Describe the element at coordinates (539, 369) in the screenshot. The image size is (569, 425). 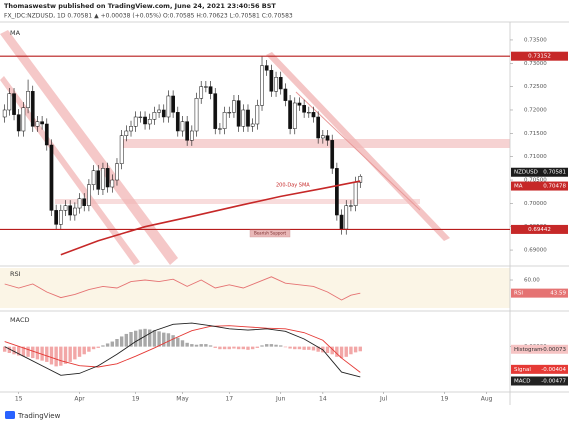
I see `macd-tag-box` at that location.